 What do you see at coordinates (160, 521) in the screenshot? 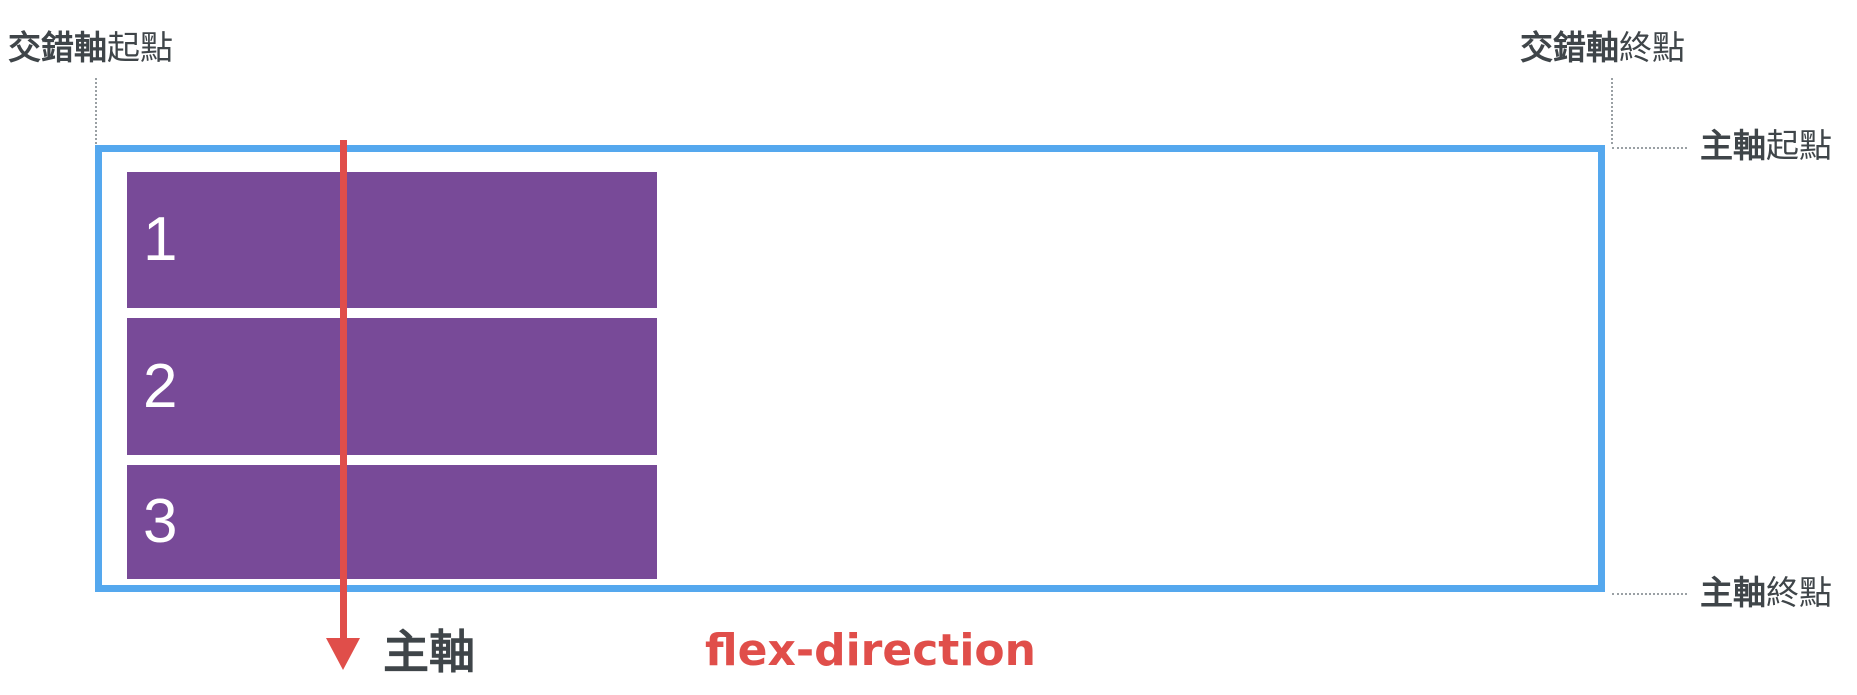
I see `flex-item-3-label: 3` at bounding box center [160, 521].